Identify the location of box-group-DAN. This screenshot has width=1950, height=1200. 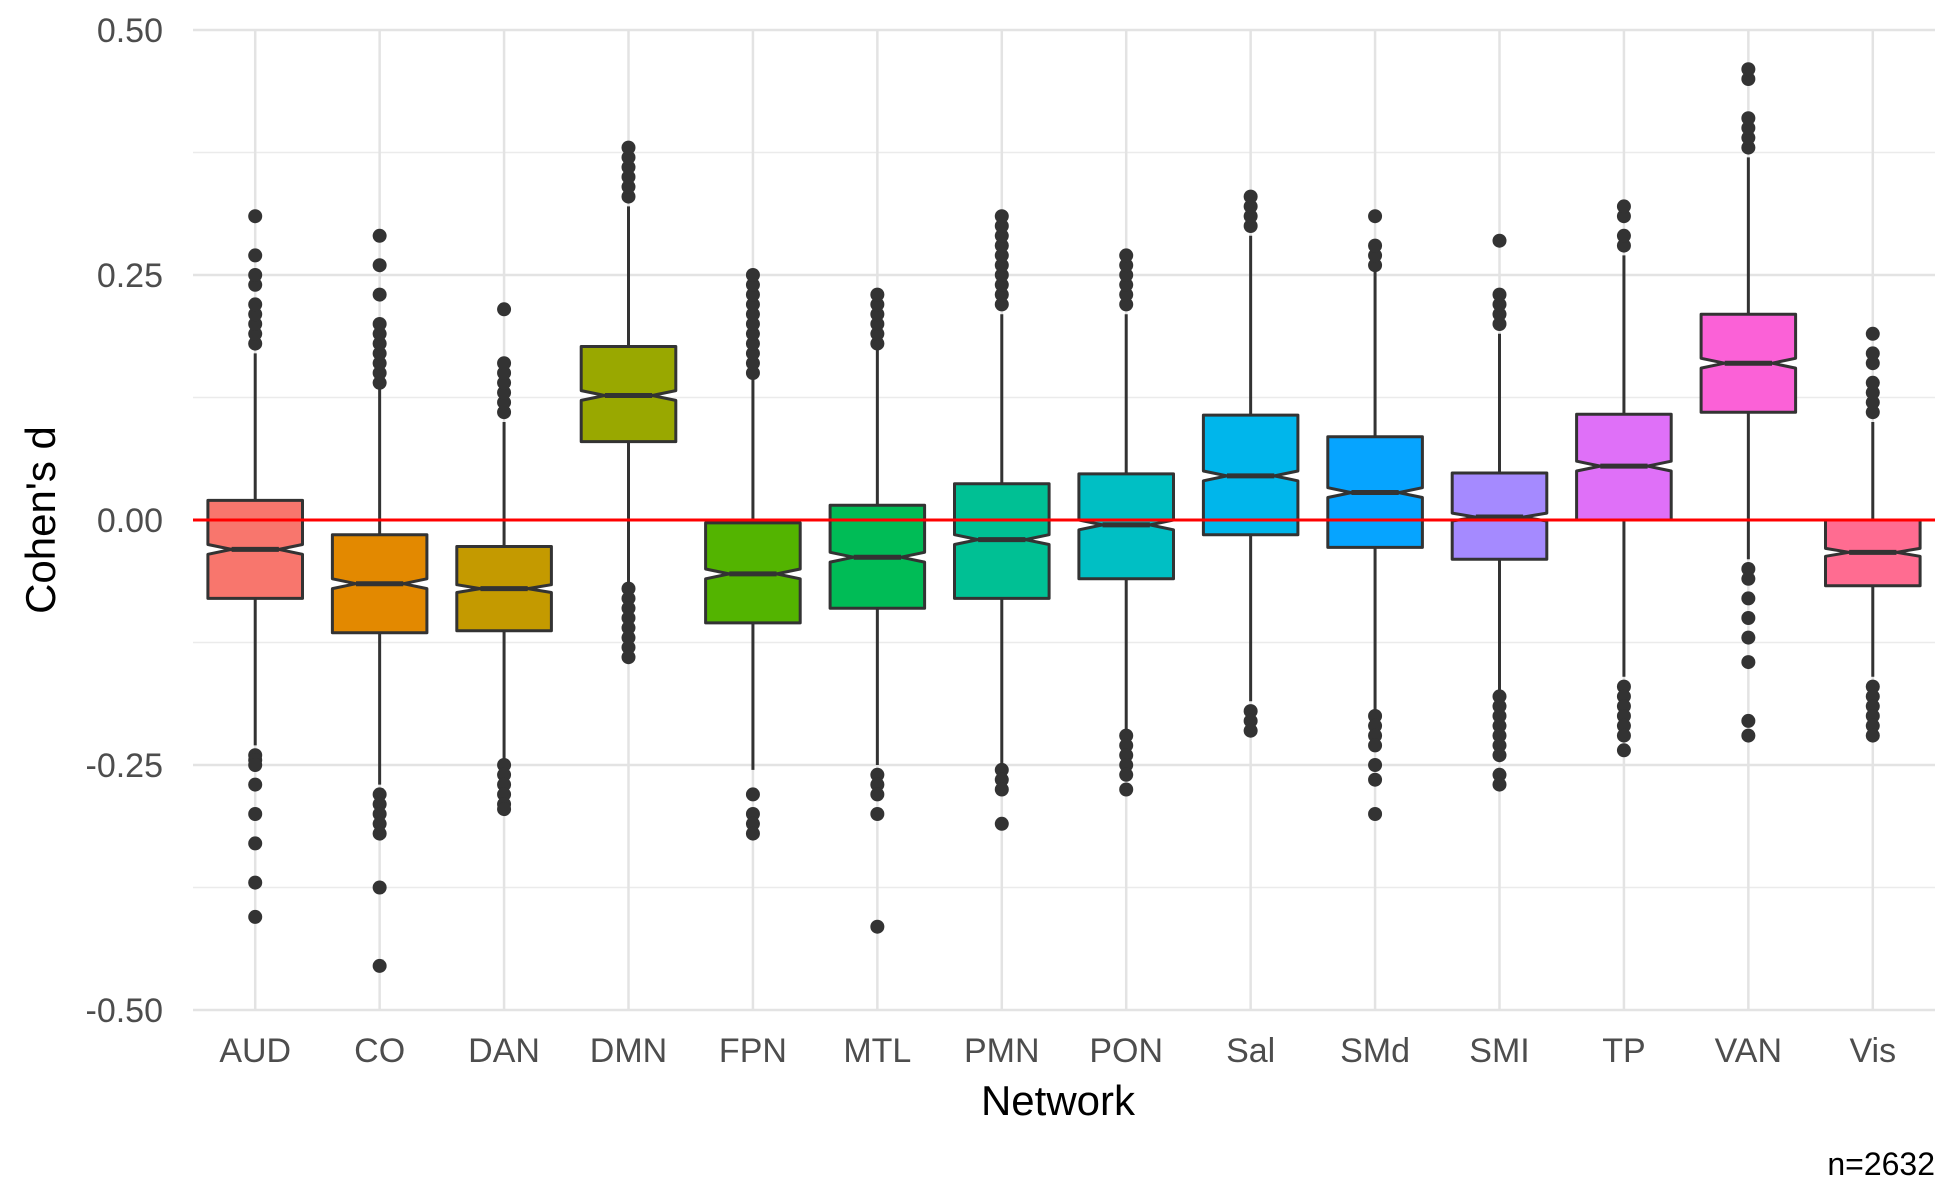
(504, 559).